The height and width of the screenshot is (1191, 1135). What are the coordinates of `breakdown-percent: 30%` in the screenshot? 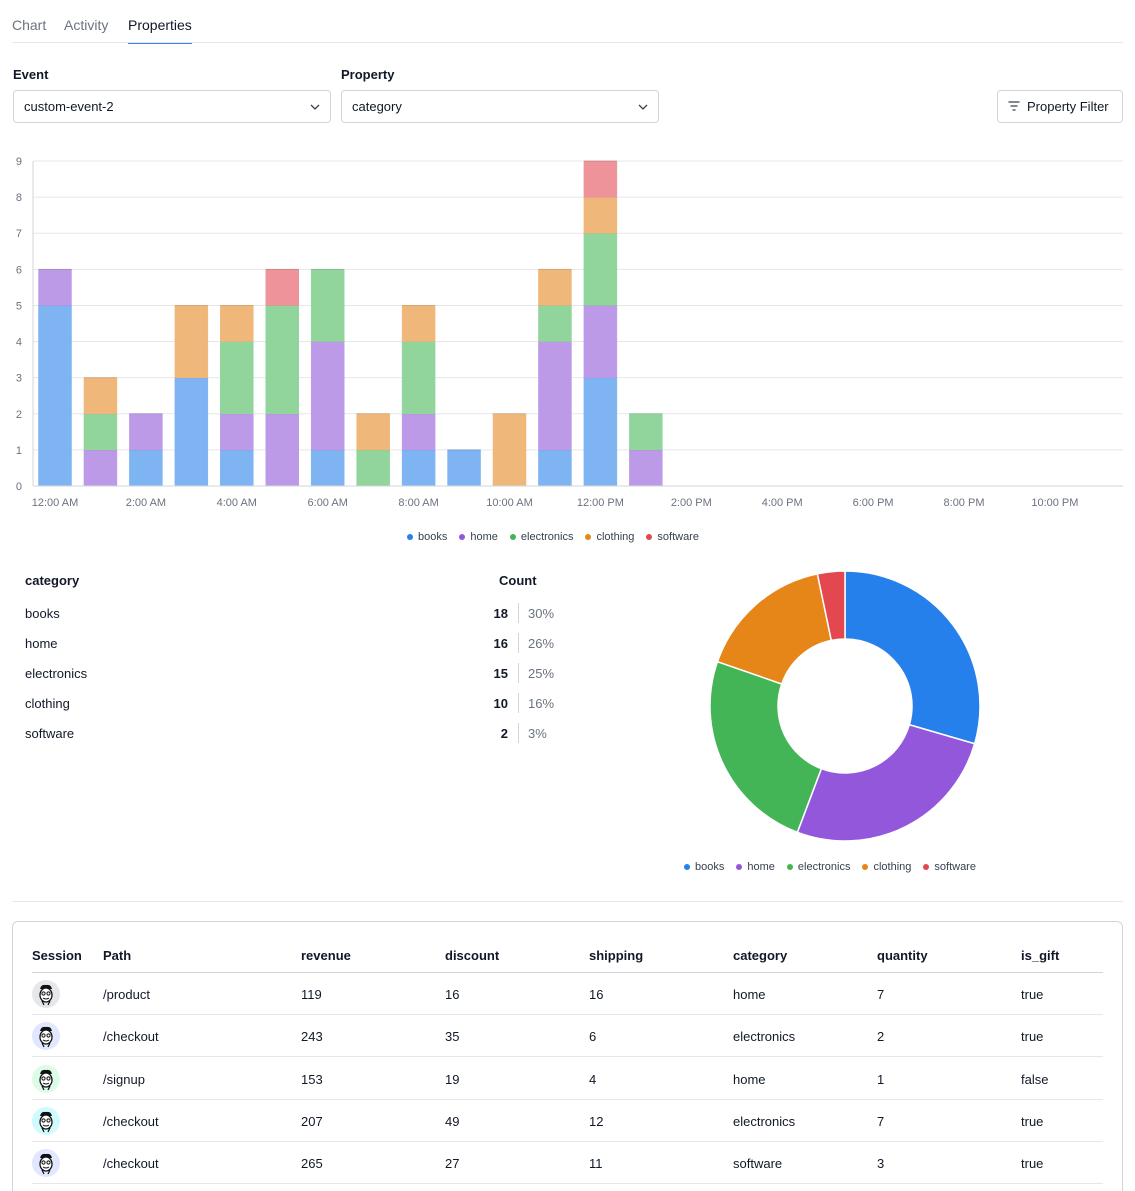 It's located at (541, 613).